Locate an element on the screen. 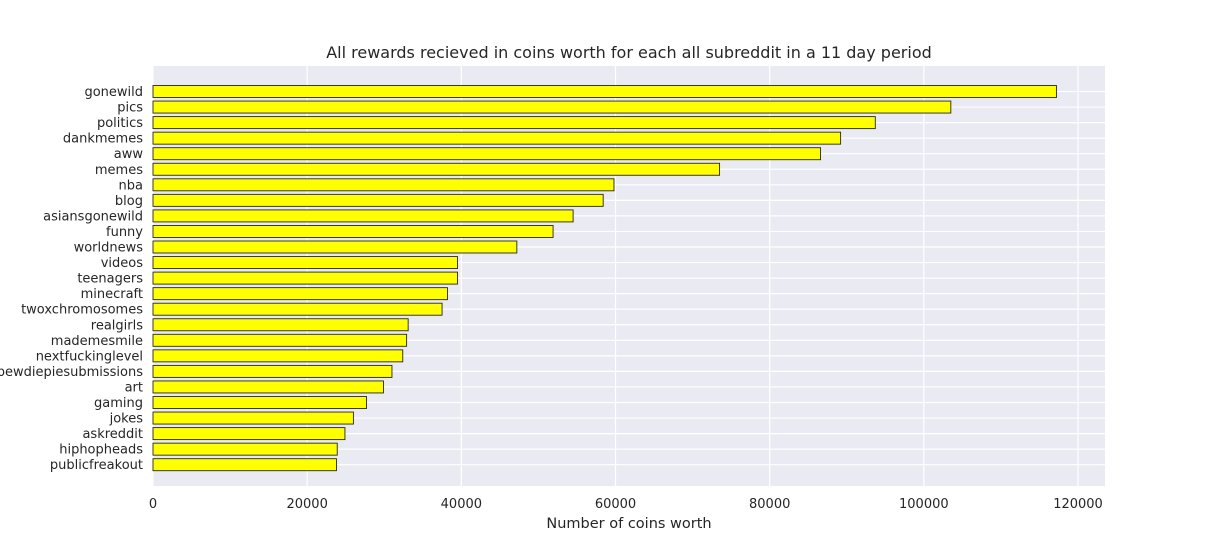 The width and height of the screenshot is (1227, 554). y-tick-label: asiansgonewild is located at coordinates (93, 216).